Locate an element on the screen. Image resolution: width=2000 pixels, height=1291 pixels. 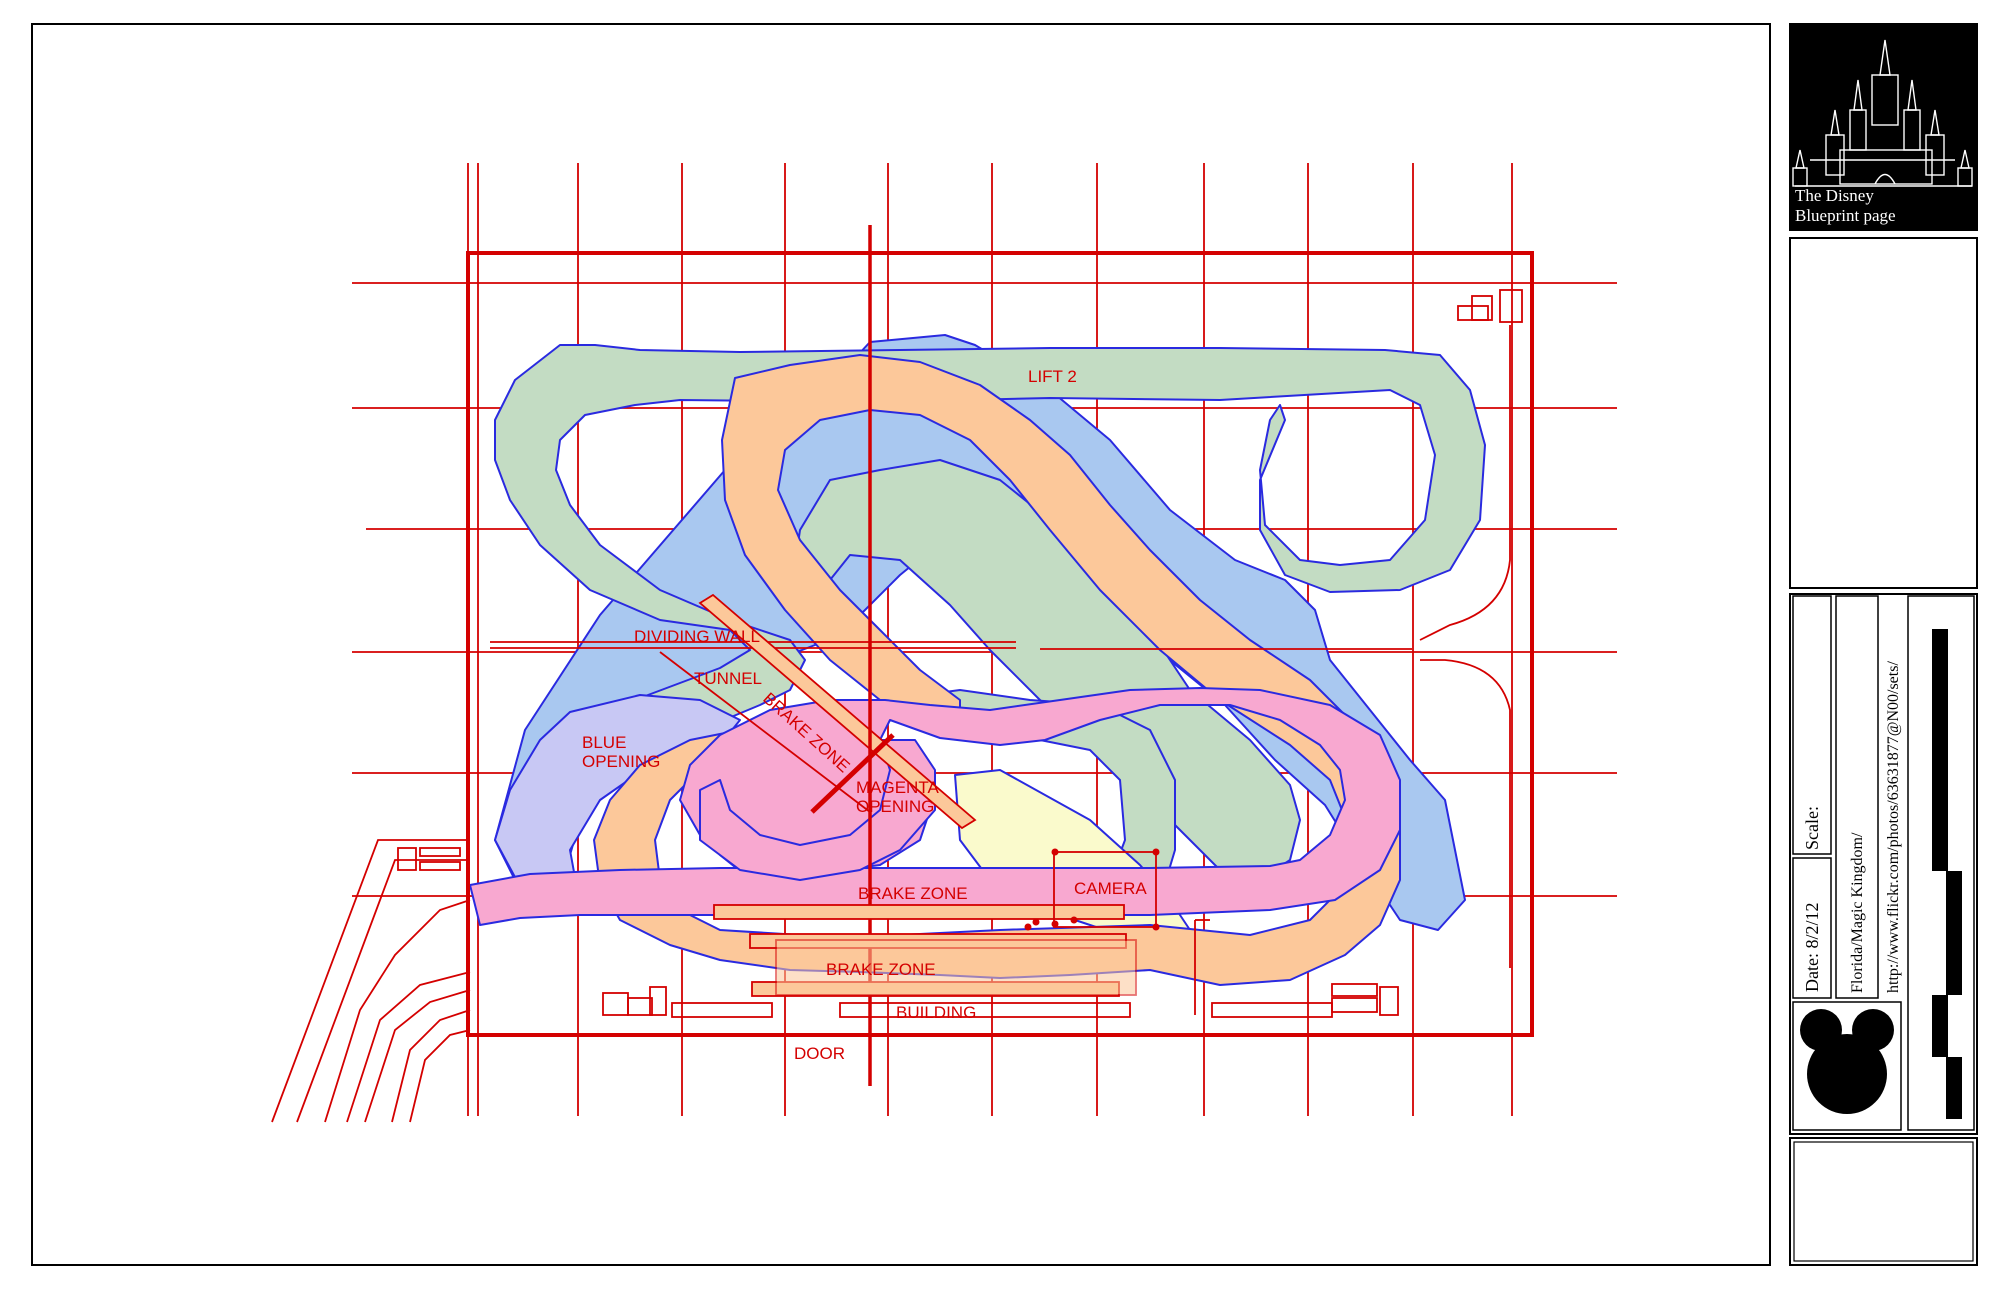
label-magenta-opening-2: OPENING is located at coordinates (895, 806).